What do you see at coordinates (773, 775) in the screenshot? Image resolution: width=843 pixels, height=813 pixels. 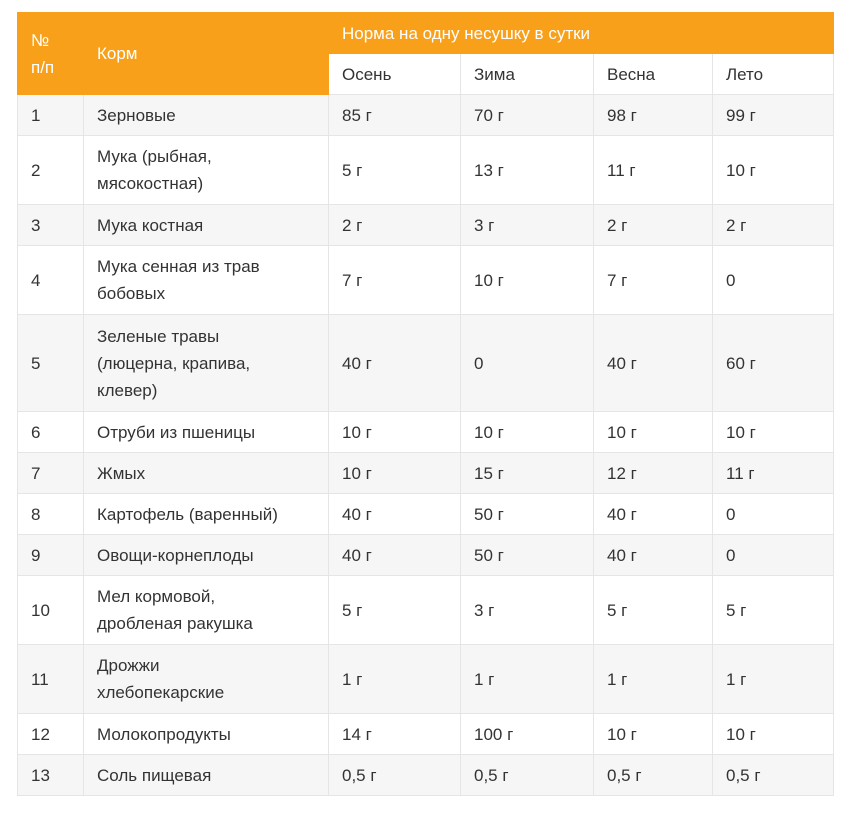 I see `cell-summer: 0,5 г` at bounding box center [773, 775].